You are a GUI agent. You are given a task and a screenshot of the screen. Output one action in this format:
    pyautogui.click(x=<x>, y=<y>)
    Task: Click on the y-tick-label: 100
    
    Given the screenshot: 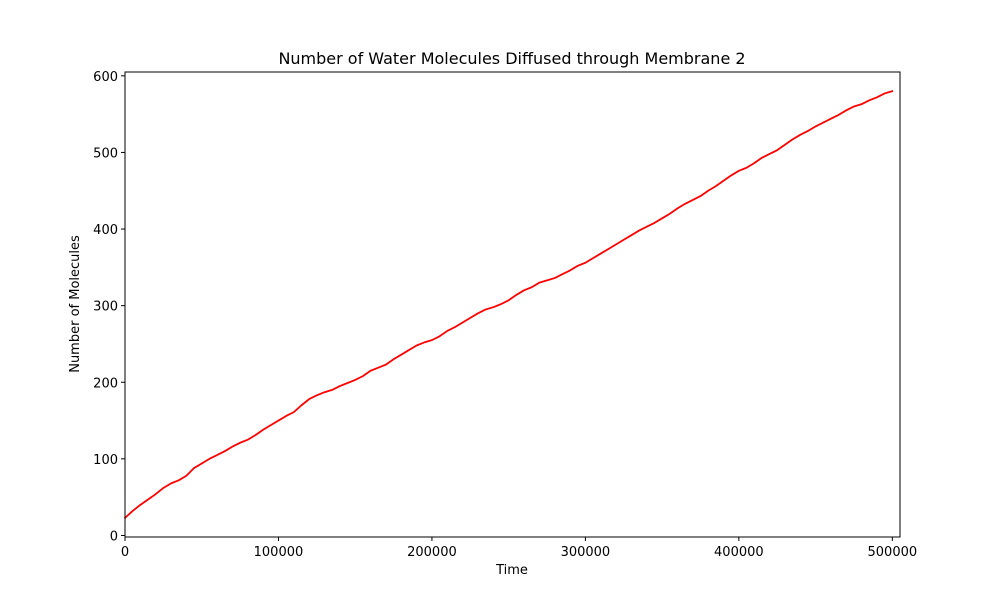 What is the action you would take?
    pyautogui.click(x=105, y=460)
    